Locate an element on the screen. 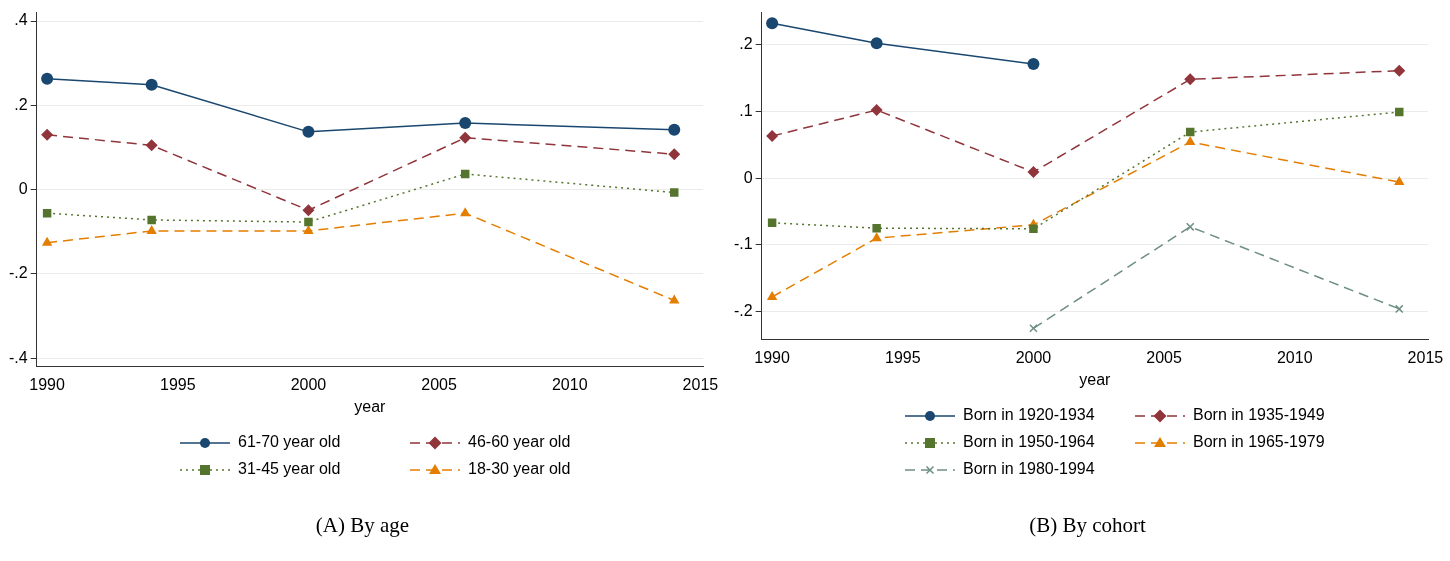 This screenshot has width=1450, height=561. legend-label: 18-30 year old is located at coordinates (519, 469).